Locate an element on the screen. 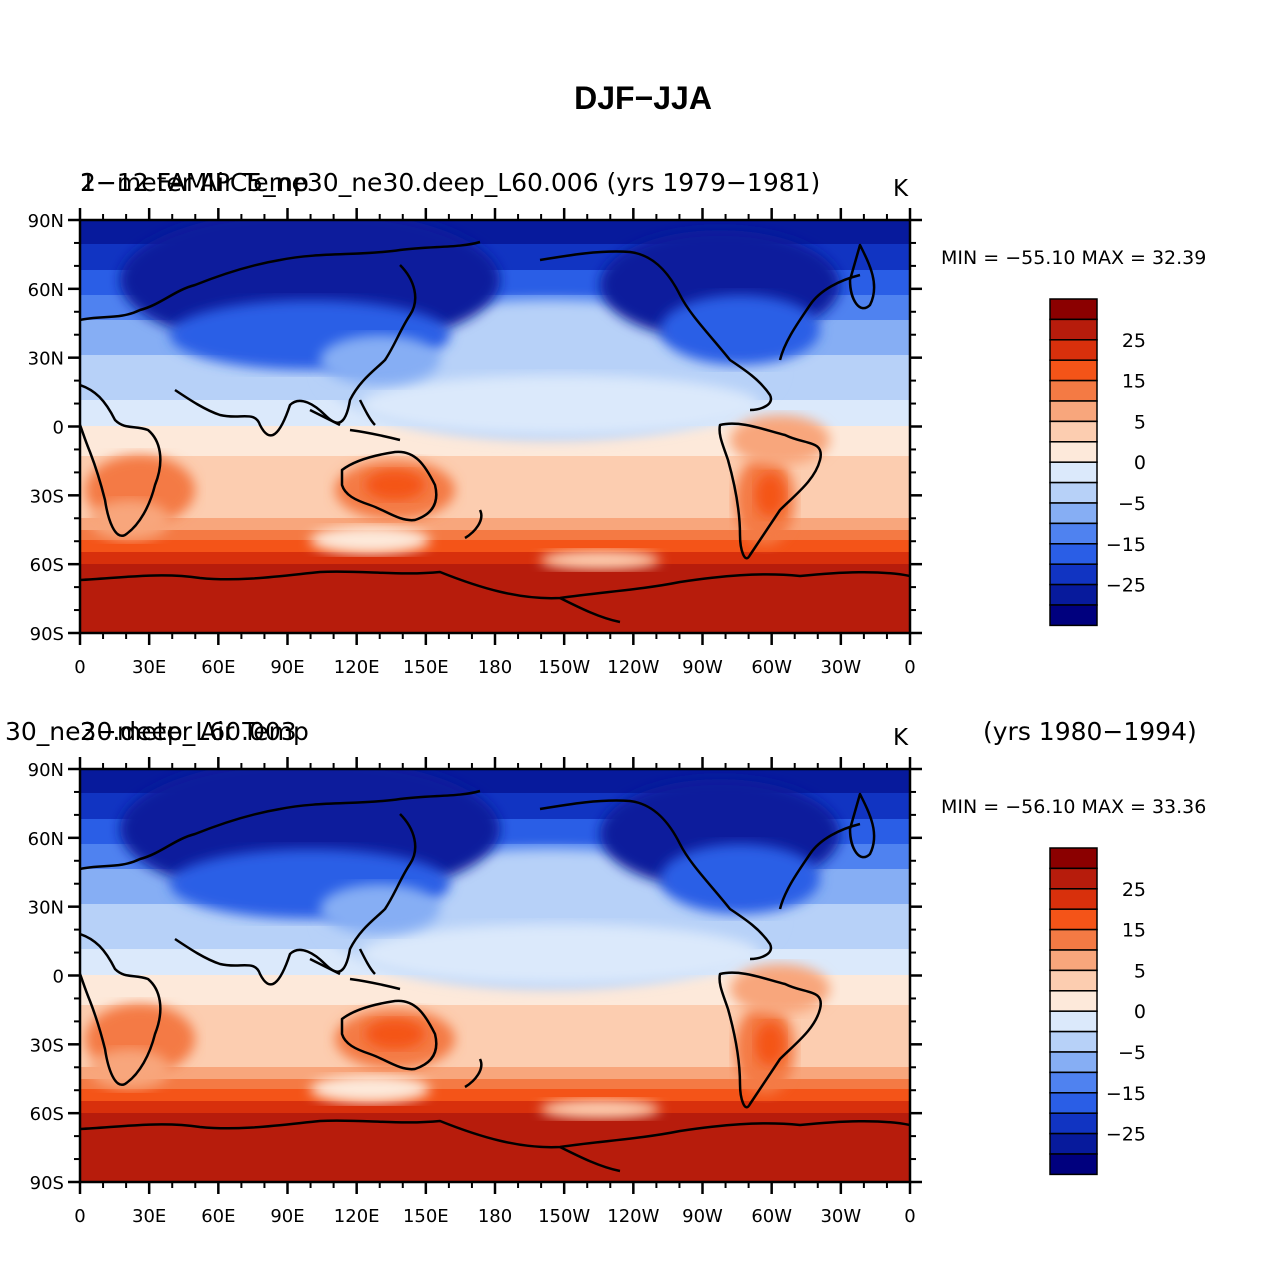  panel-2-minmax: MIN = −56.10 MAX = 33.36 is located at coordinates (1074, 807).